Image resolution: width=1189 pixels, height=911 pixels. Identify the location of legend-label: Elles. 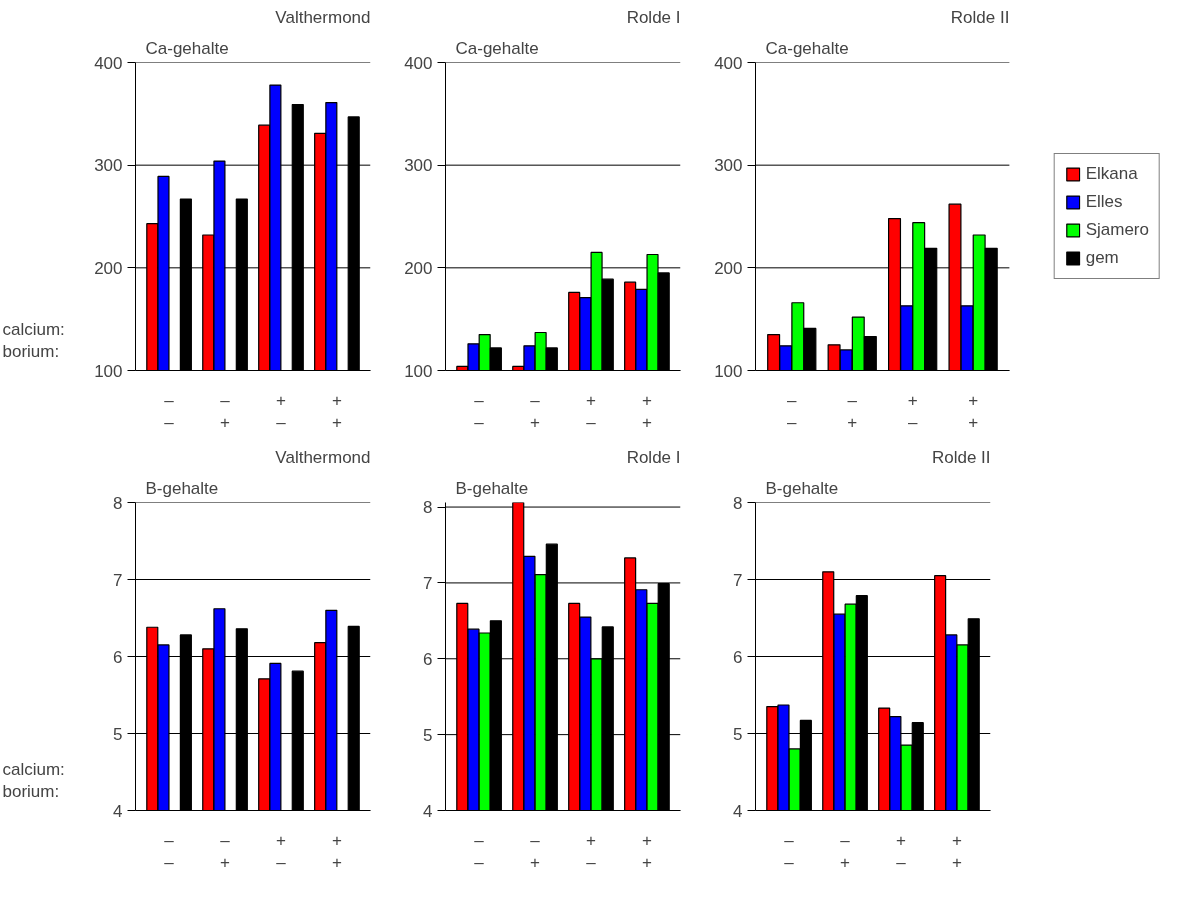
(1104, 202).